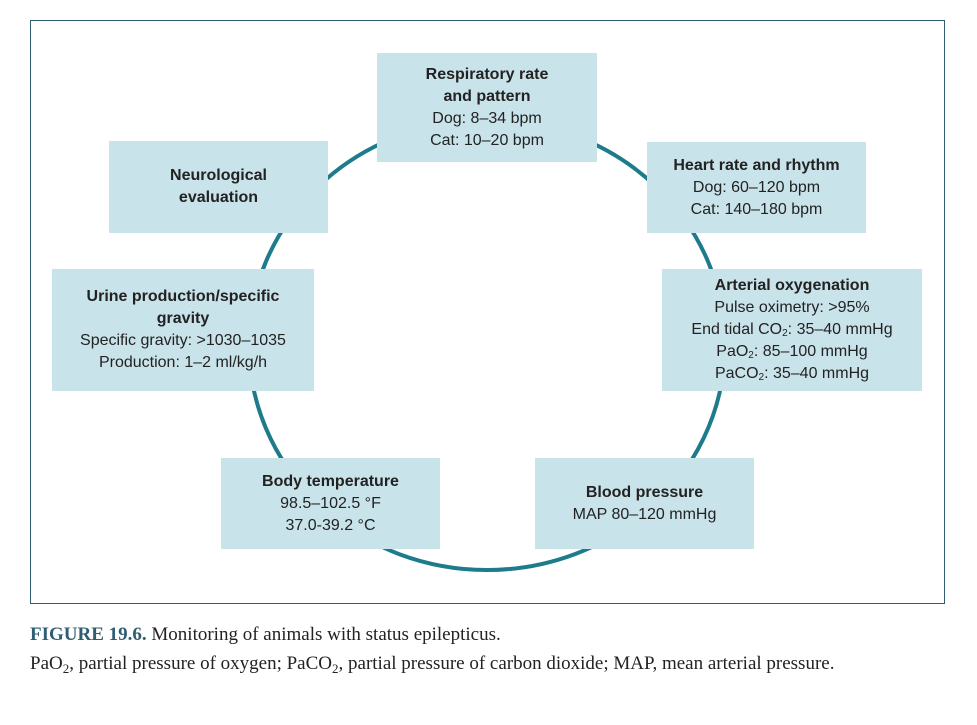  What do you see at coordinates (792, 285) in the screenshot?
I see `arterial-title: Arterial oxygenation` at bounding box center [792, 285].